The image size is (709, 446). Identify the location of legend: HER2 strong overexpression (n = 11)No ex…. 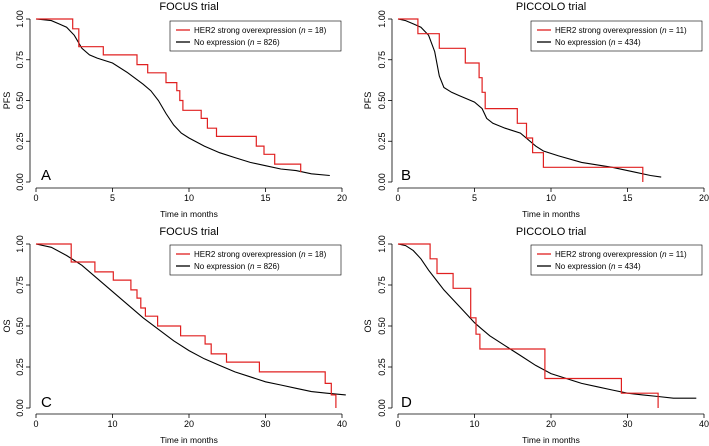
(616, 260).